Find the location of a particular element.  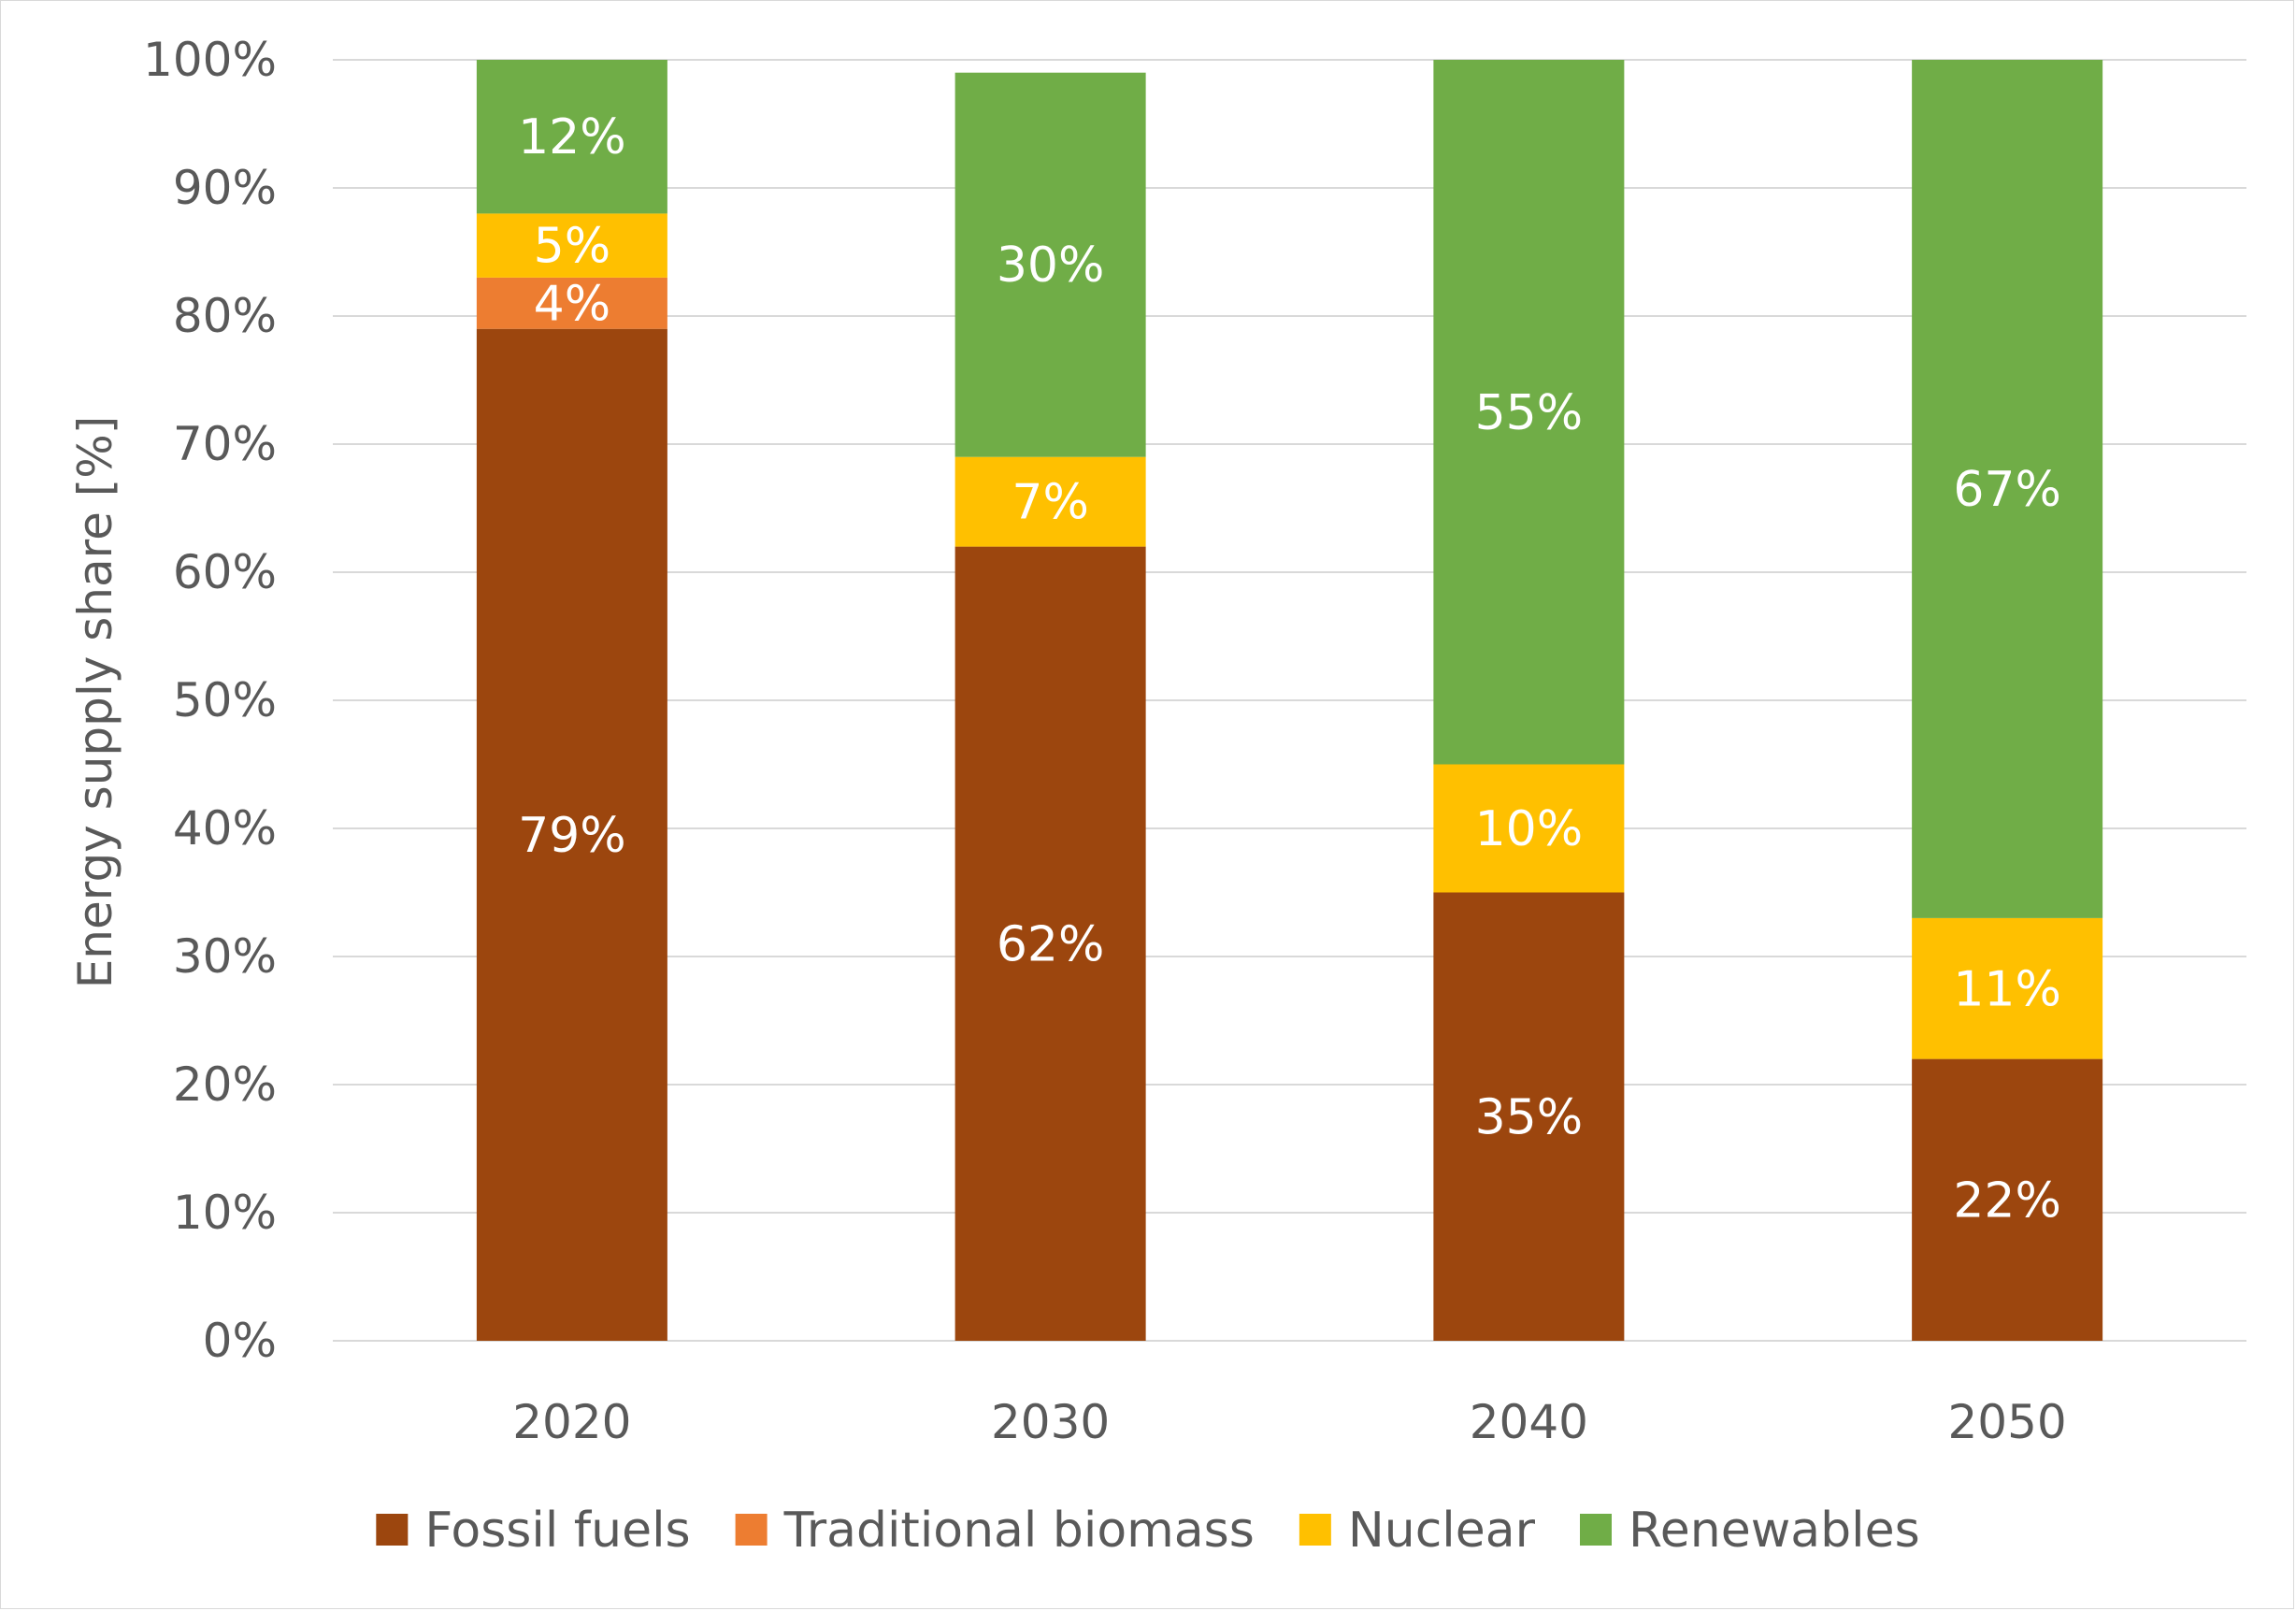

y-tick-label: 100% is located at coordinates (210, 60).